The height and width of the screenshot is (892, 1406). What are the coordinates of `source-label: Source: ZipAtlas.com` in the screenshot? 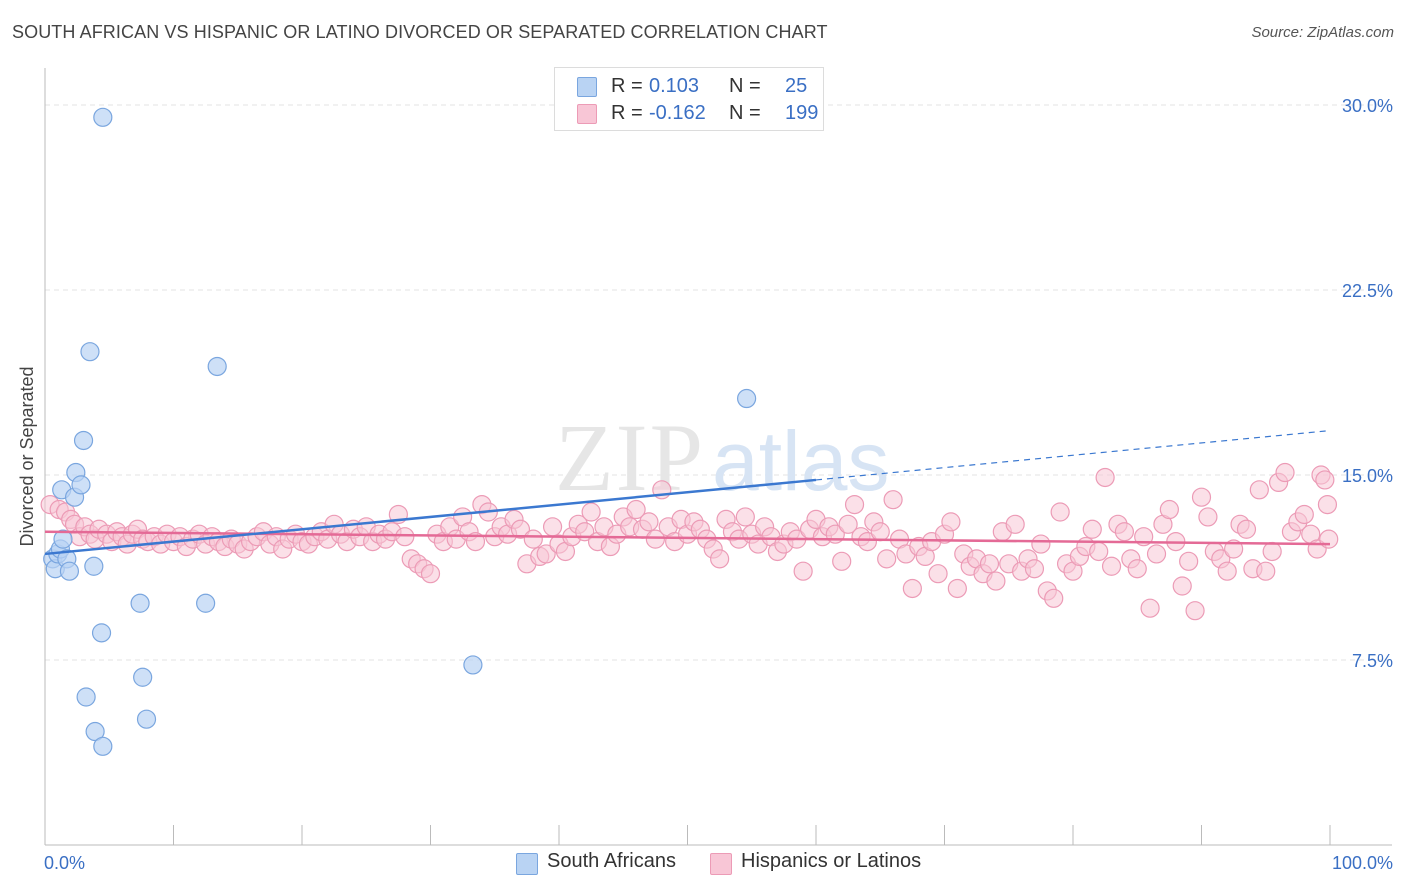 It's located at (1322, 32).